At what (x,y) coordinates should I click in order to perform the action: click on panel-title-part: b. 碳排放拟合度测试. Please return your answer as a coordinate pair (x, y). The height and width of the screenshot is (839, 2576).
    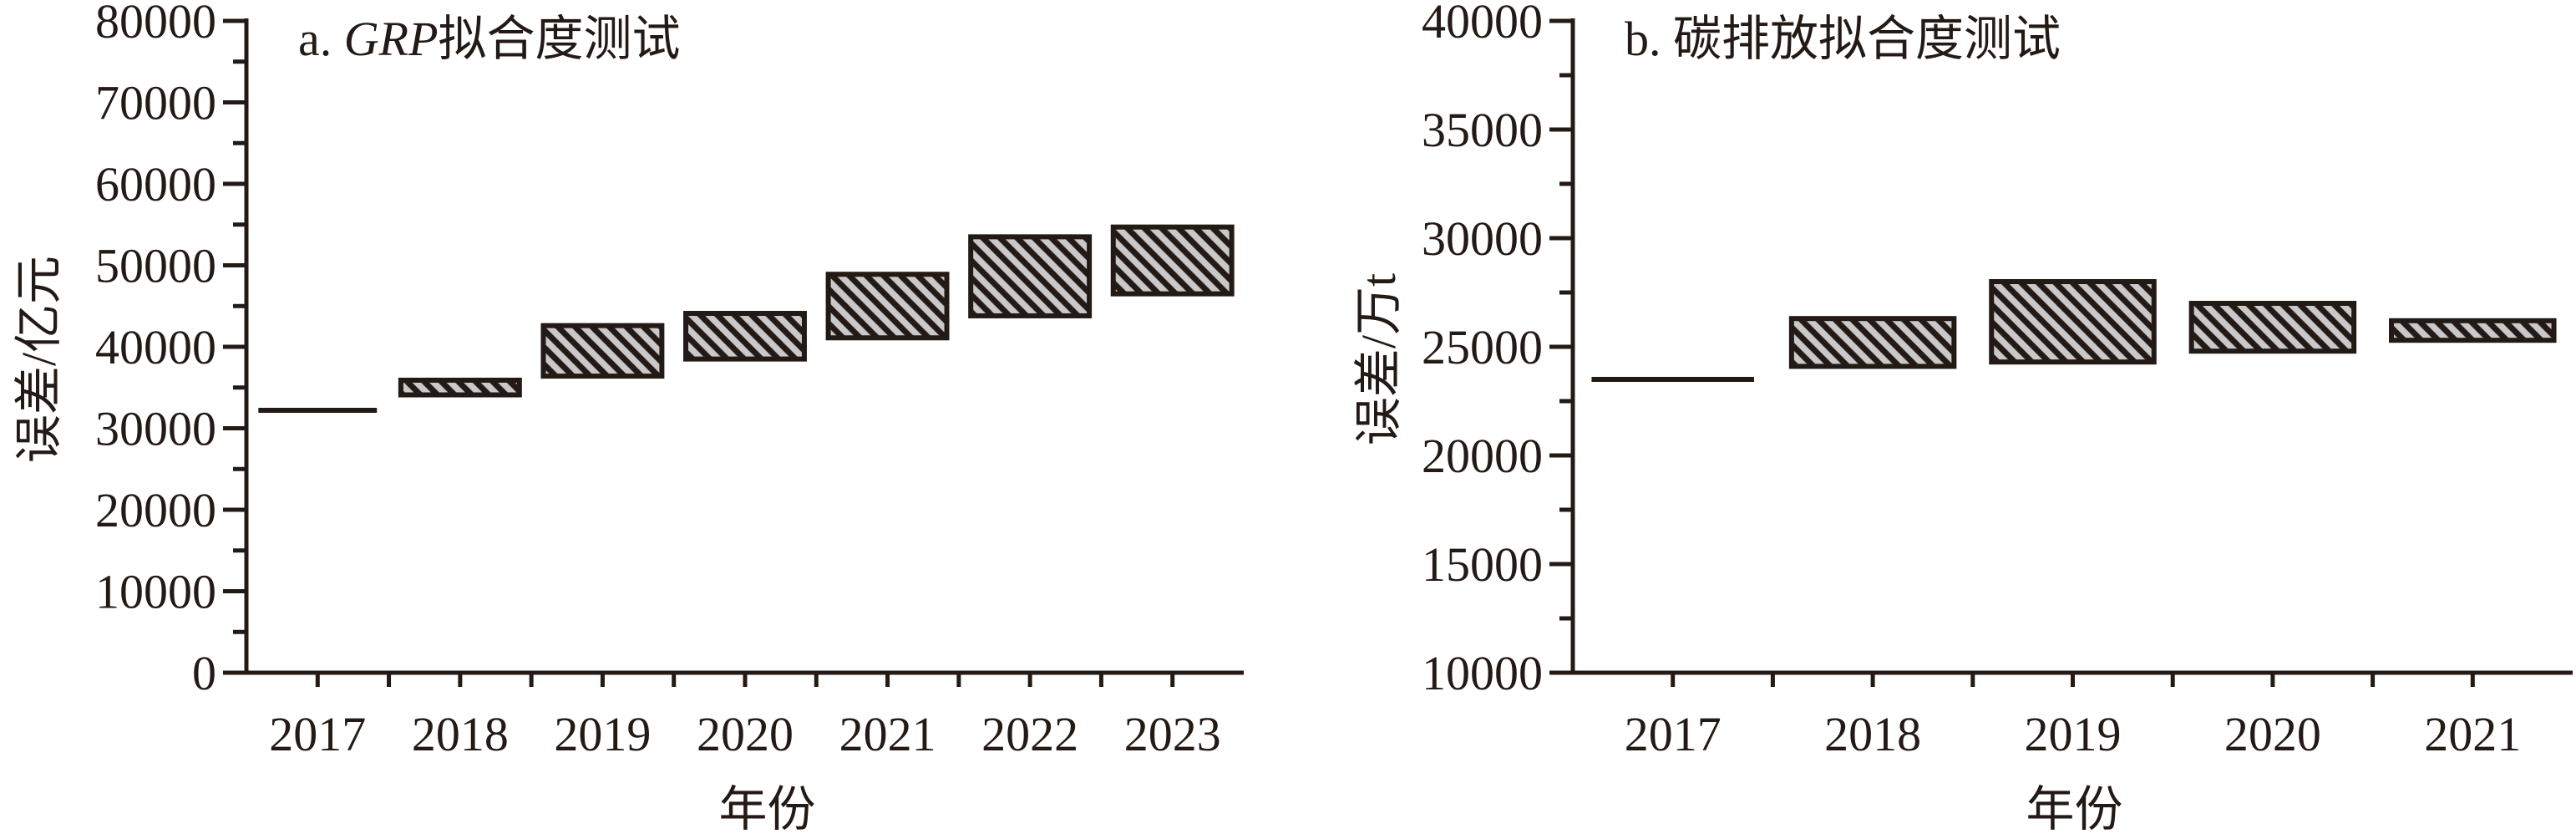
    Looking at the image, I should click on (1843, 39).